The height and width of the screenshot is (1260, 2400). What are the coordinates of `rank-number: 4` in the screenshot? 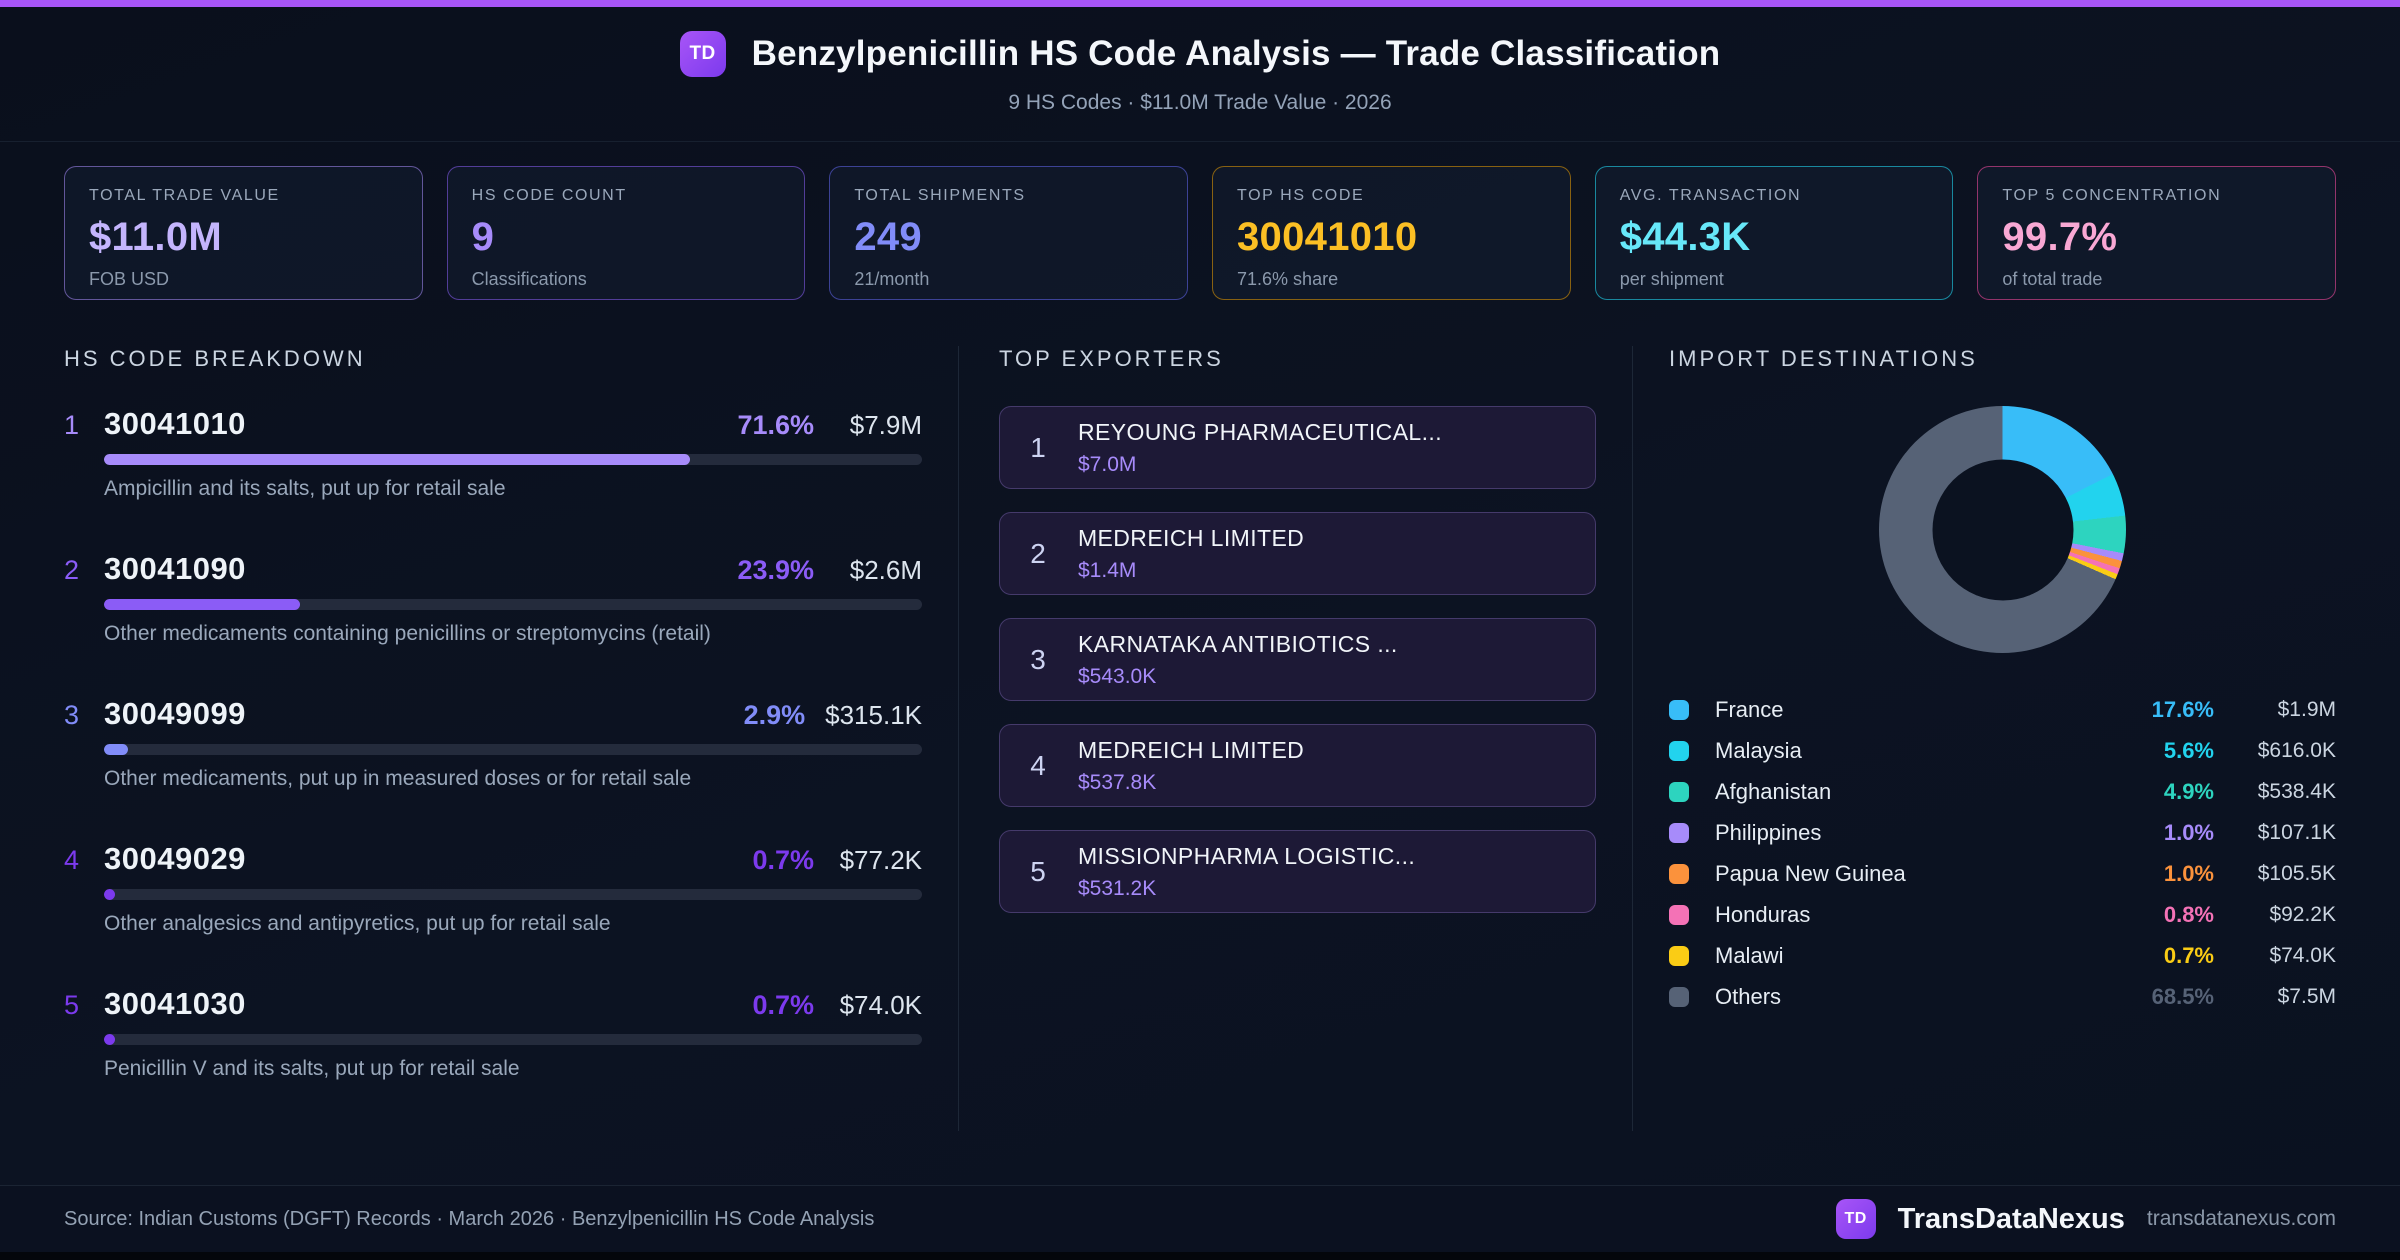 It's located at (1038, 765).